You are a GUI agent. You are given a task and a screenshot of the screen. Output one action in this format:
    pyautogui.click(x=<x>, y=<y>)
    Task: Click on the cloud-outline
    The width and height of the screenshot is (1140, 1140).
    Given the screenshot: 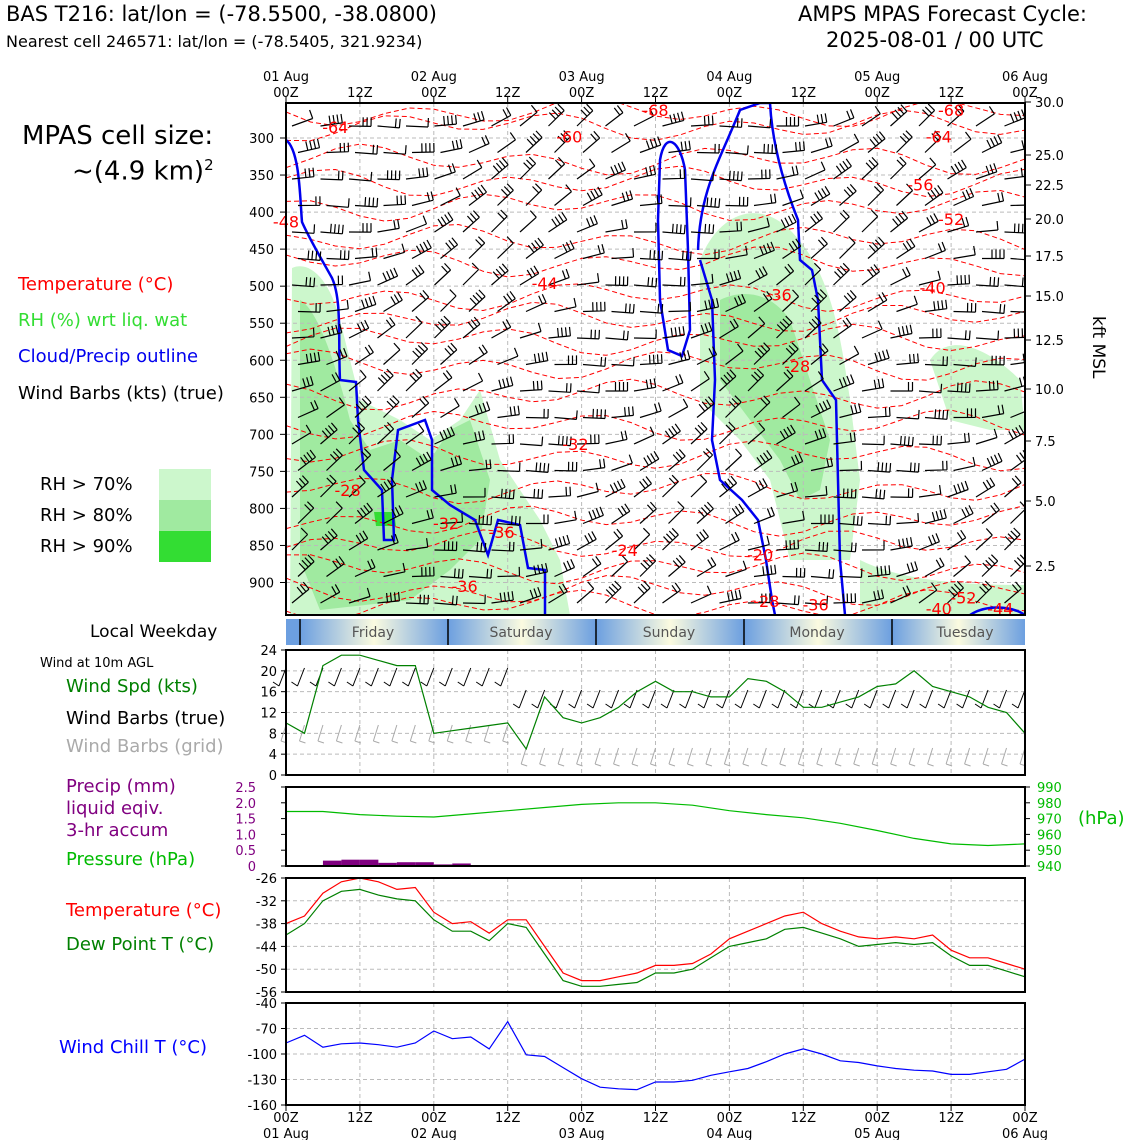 What is the action you would take?
    pyautogui.click(x=997, y=610)
    